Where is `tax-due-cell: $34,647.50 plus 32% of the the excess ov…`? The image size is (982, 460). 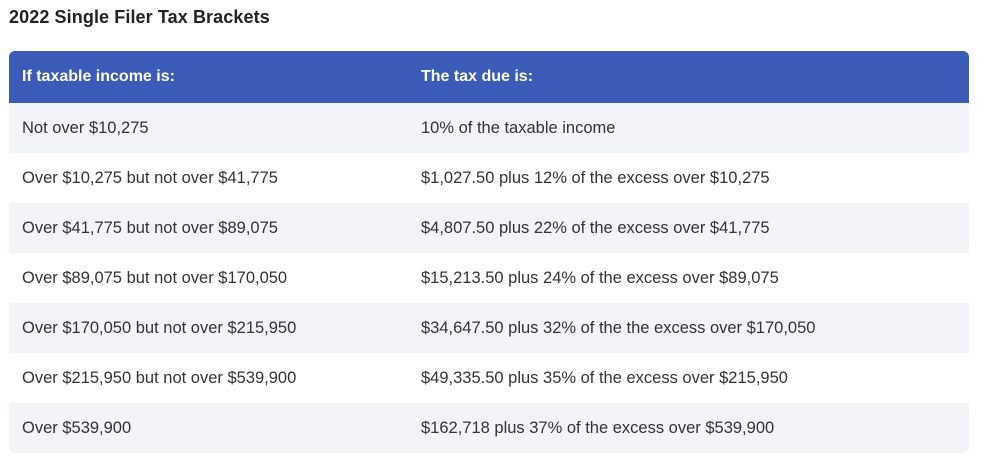 tax-due-cell: $34,647.50 plus 32% of the the excess ov… is located at coordinates (618, 327).